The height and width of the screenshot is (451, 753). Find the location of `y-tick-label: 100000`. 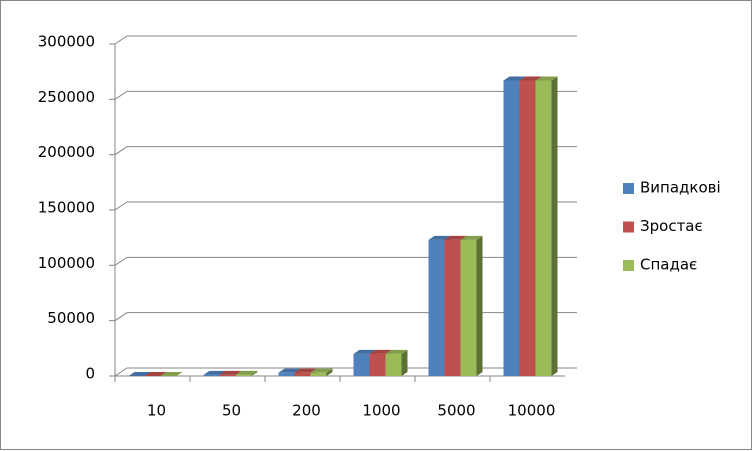

y-tick-label: 100000 is located at coordinates (66, 263).